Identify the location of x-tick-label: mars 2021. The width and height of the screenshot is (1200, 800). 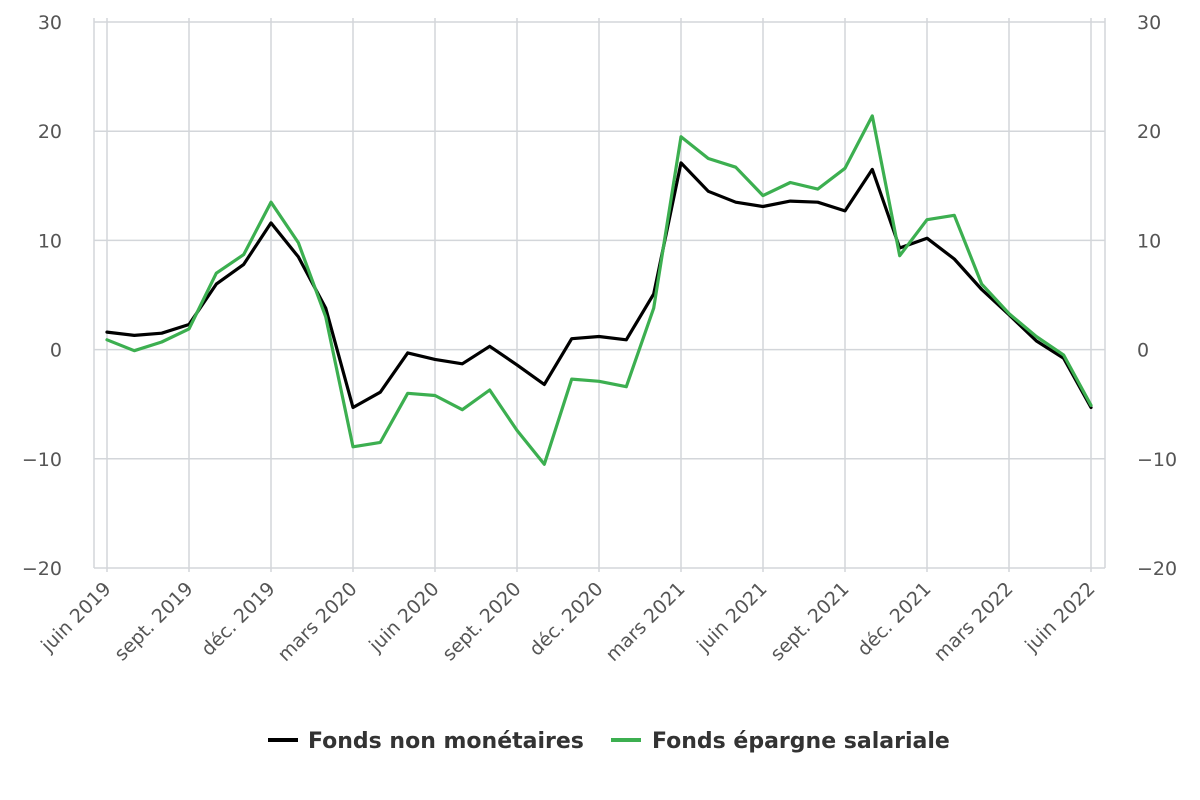
(646, 622).